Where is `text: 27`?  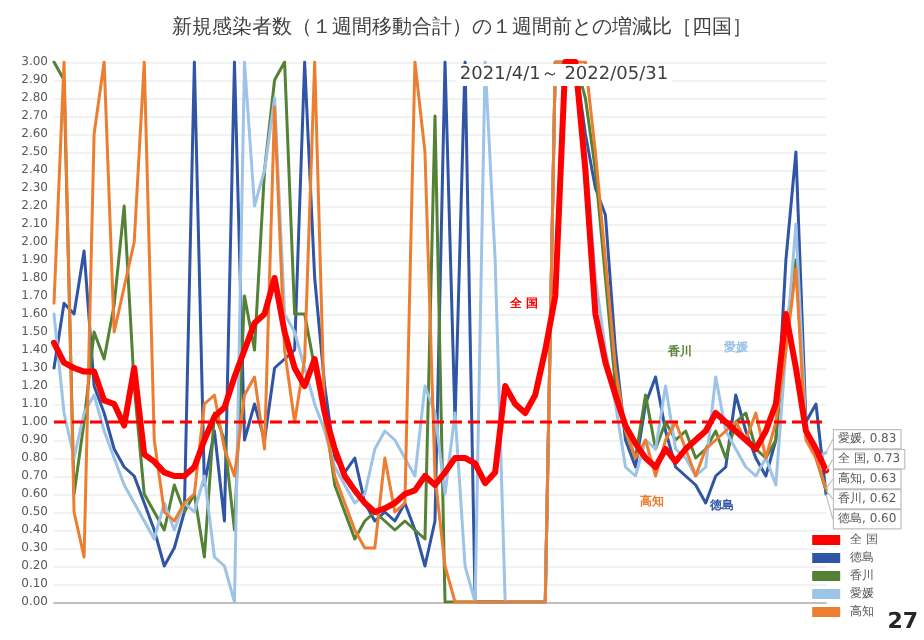
text: 27 is located at coordinates (903, 621).